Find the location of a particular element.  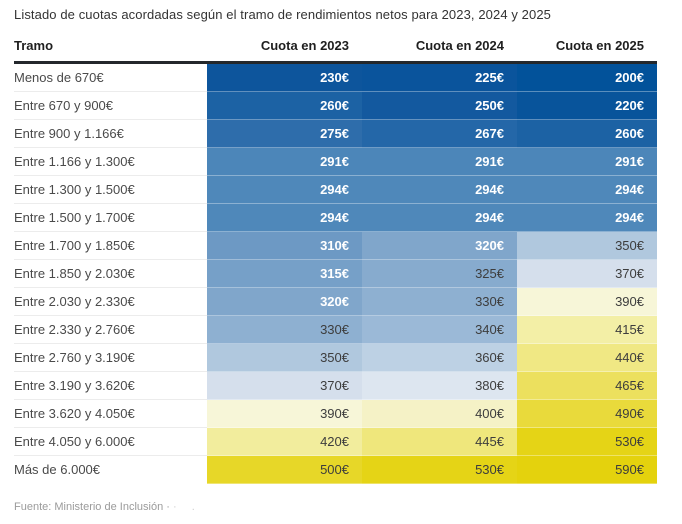

cuota-2025-cell: 440€ is located at coordinates (587, 358).